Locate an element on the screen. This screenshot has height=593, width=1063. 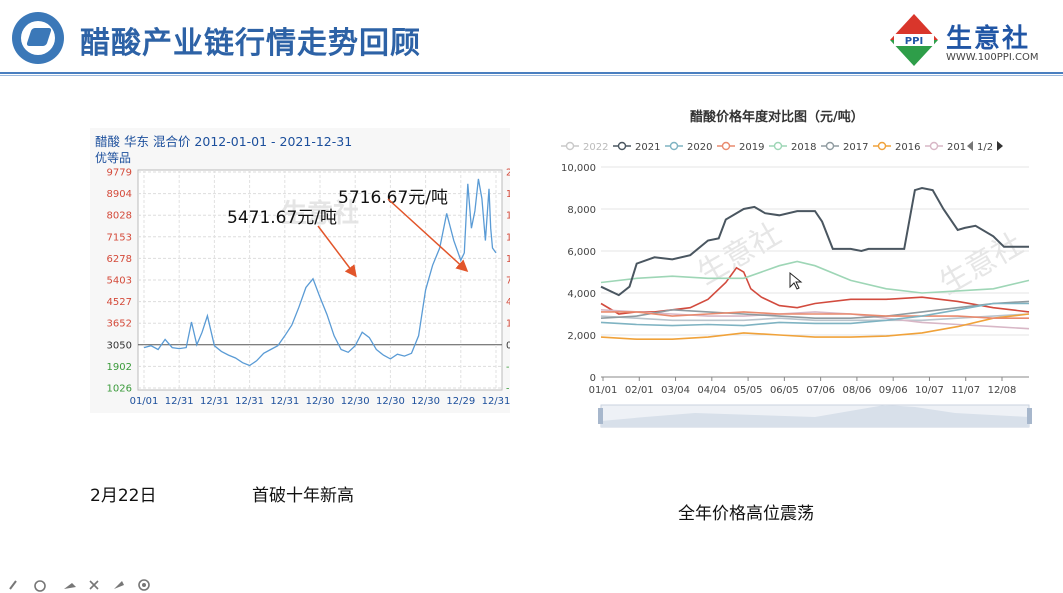
legend-item-2019: 2019 is located at coordinates (740, 147).